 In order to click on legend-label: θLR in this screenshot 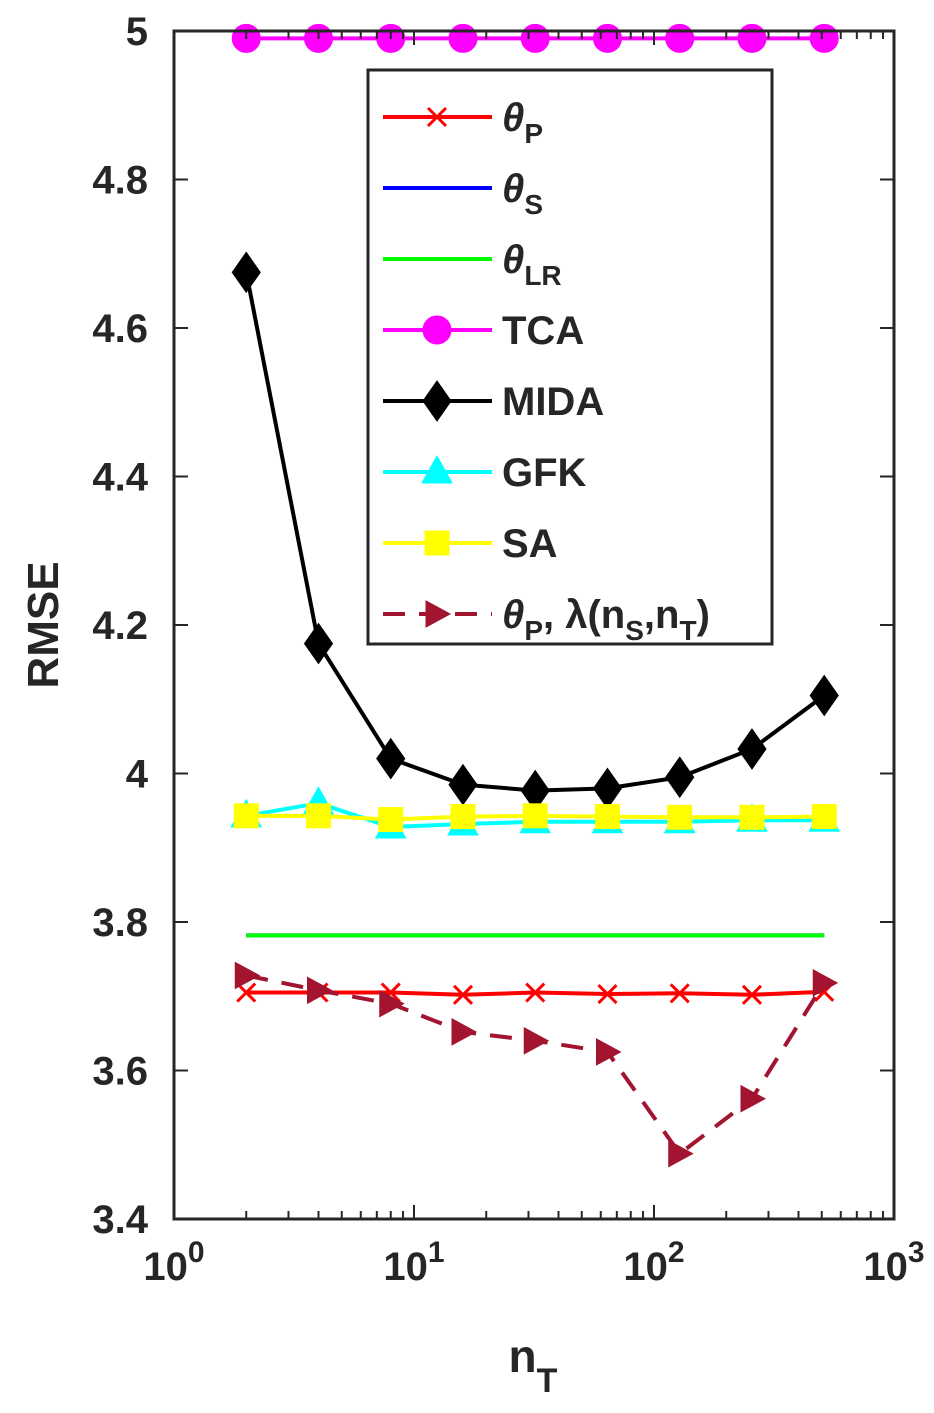, I will do `click(532, 264)`.